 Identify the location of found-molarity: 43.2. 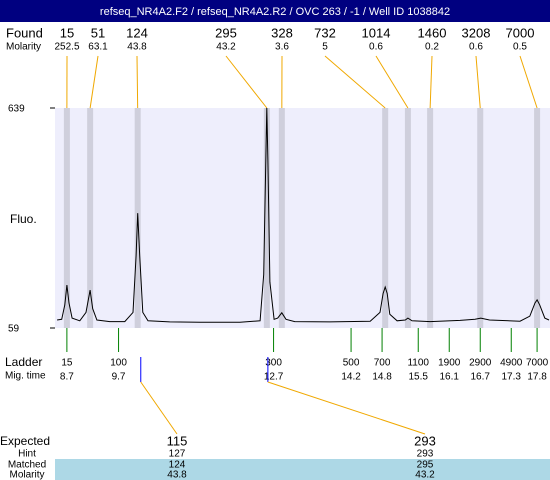
(226, 47).